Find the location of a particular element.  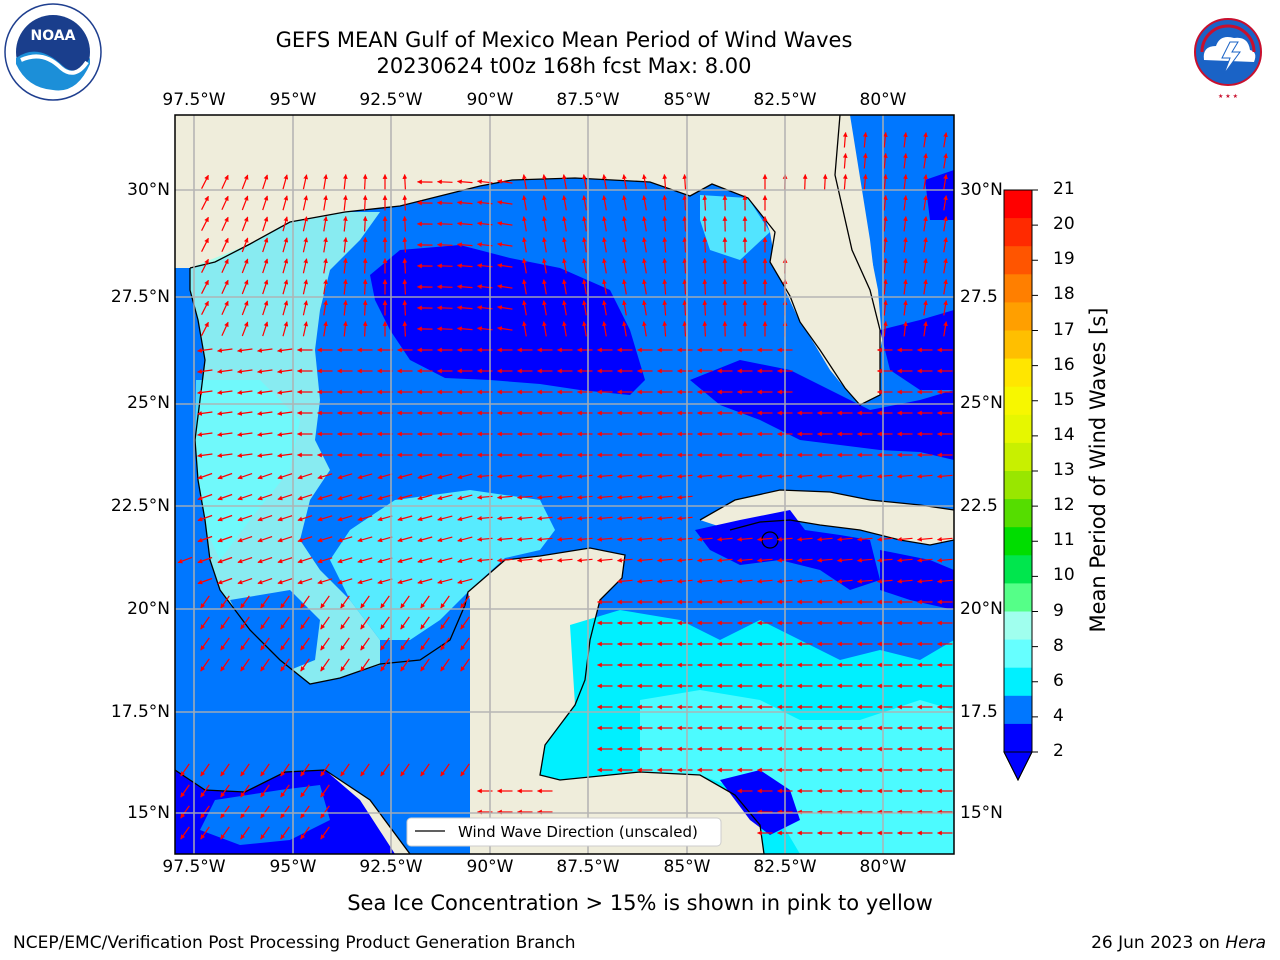

wind-wave-legend: Wind Wave Direction (unscaled) is located at coordinates (564, 832).